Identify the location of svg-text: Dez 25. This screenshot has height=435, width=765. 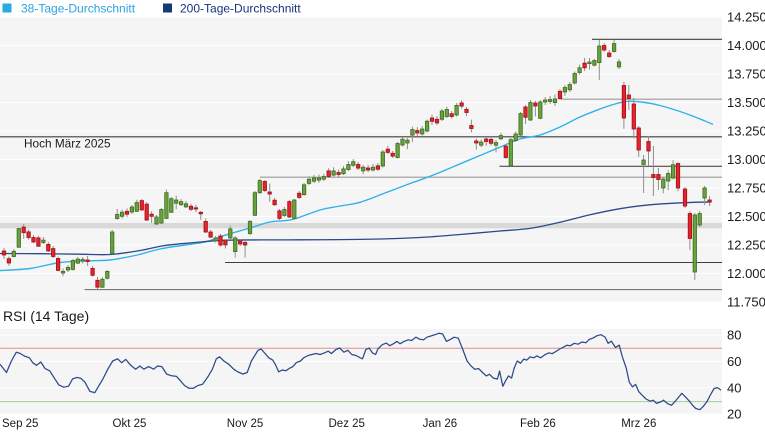
(347, 424).